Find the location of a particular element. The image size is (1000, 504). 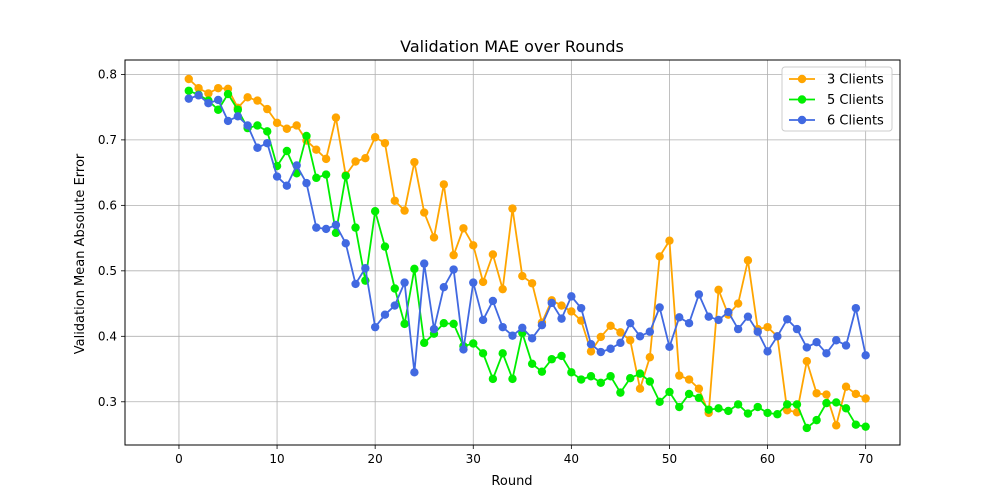

y-tick-label: 0.3 is located at coordinates (107, 402).